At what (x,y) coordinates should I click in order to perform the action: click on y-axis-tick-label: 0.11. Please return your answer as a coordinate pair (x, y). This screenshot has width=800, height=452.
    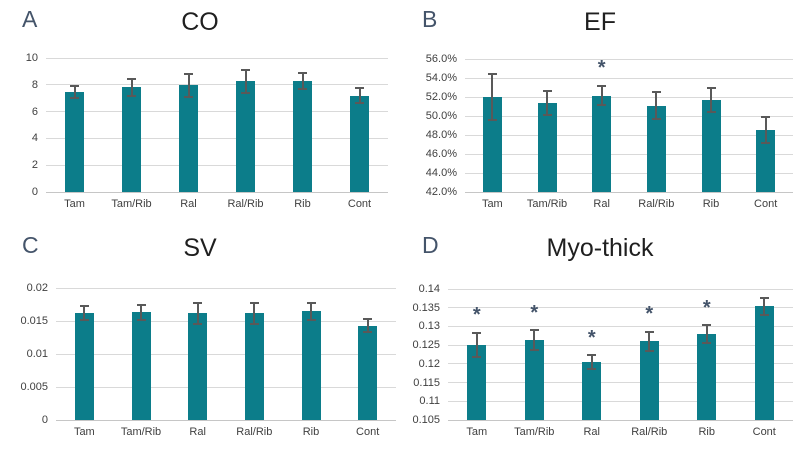
    Looking at the image, I should click on (429, 401).